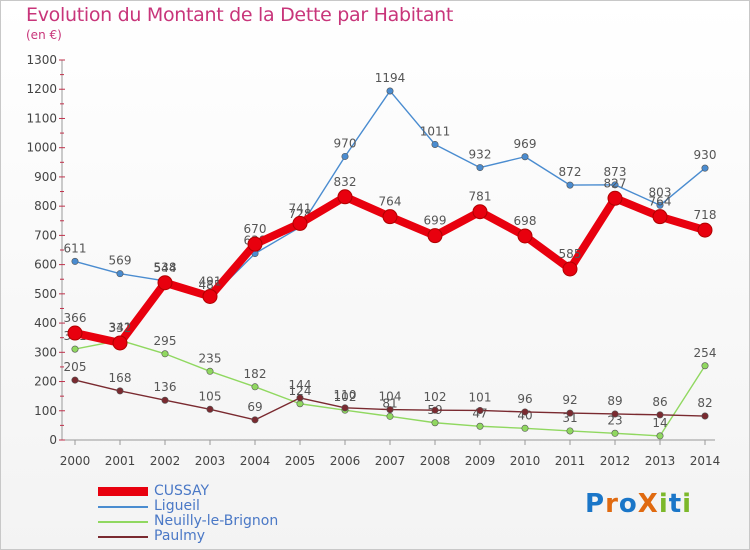 This screenshot has height=550, width=750. Describe the element at coordinates (659, 402) in the screenshot. I see `data-label-paulmy: 86` at that location.